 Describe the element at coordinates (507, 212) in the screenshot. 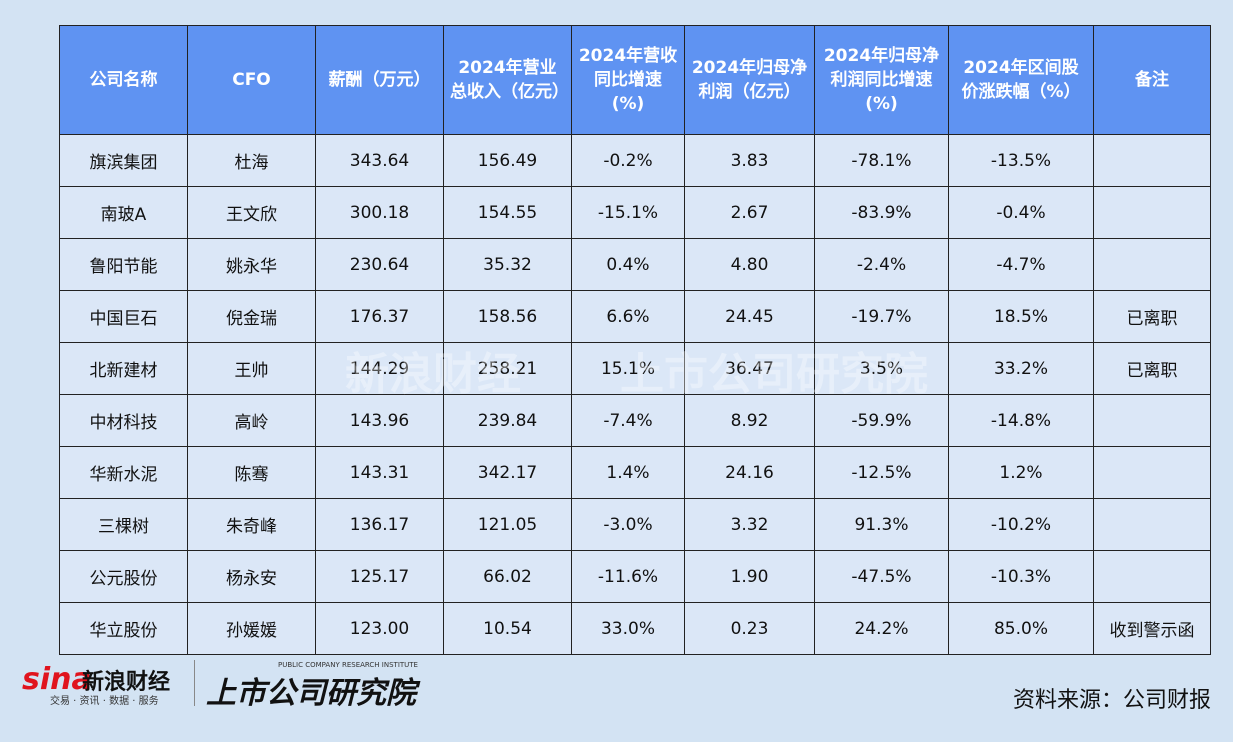

I see `table-cell: 154.55` at that location.